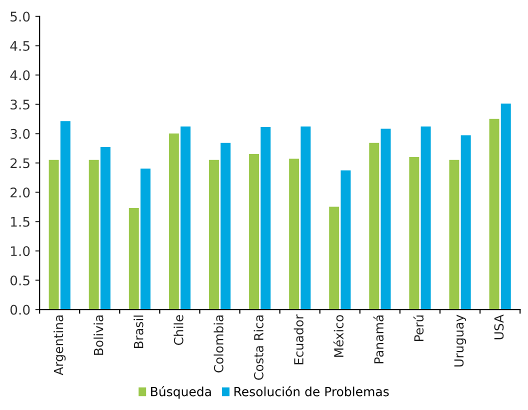 This screenshot has height=410, width=528. Describe the element at coordinates (20, 105) in the screenshot. I see `y-tick-label: 3.5` at that location.